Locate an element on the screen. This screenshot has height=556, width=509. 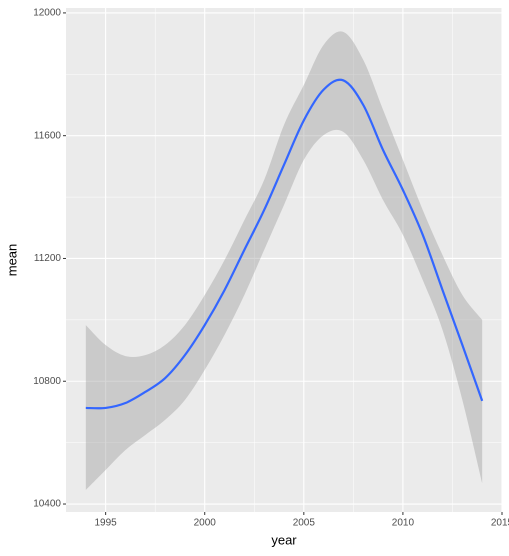
x-tick-label: 1995 is located at coordinates (106, 523).